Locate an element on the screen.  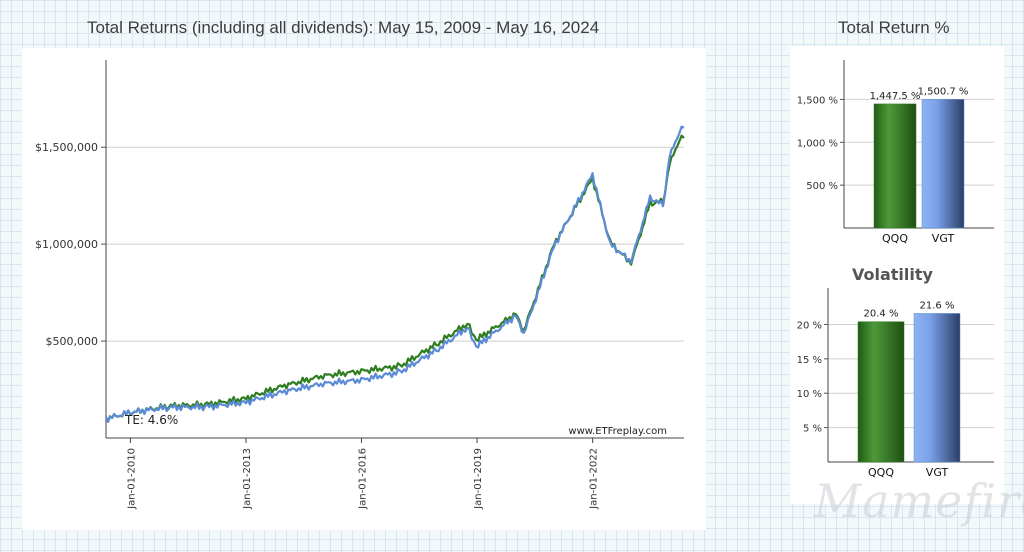
y-tick-label: 1,500 % is located at coordinates (817, 100).